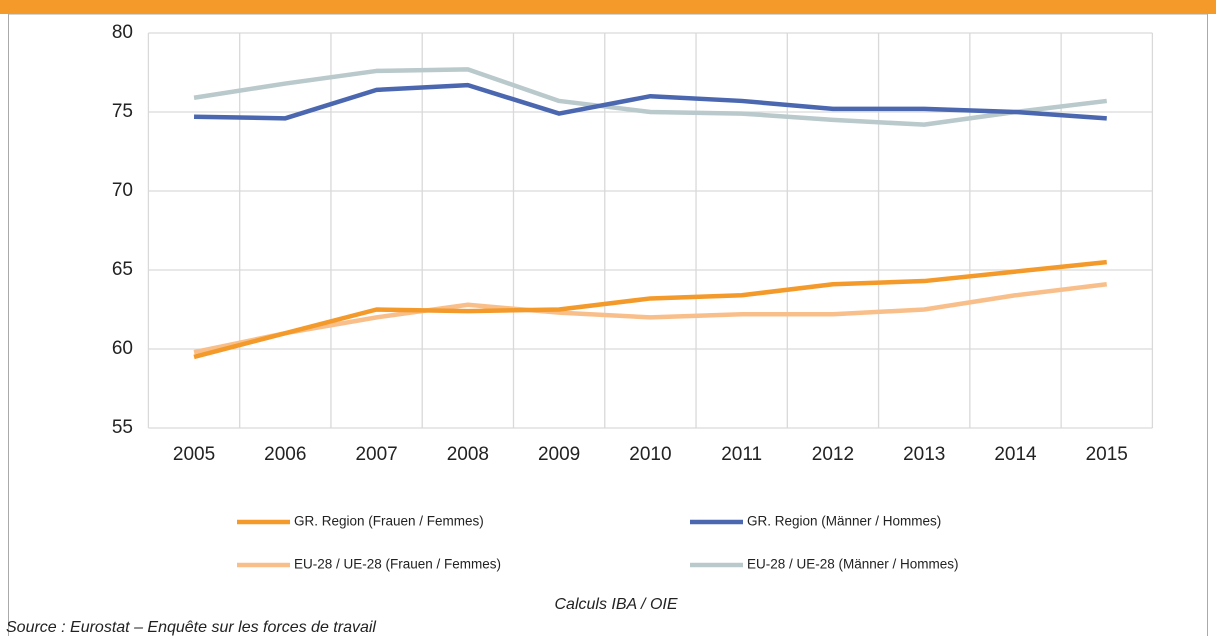 The height and width of the screenshot is (636, 1216). Describe the element at coordinates (616, 604) in the screenshot. I see `annotation: Calculs IBA / OIE` at that location.